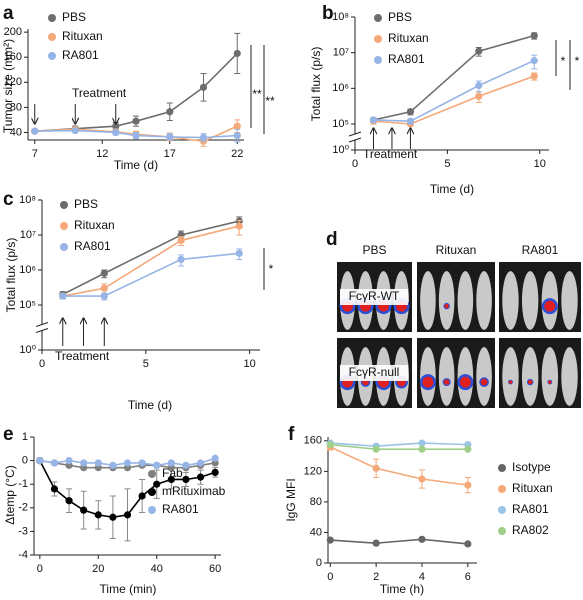 This screenshot has width=583, height=600. Describe the element at coordinates (8, 86) in the screenshot. I see `y-axis-label: Tumor size (mm²)` at that location.